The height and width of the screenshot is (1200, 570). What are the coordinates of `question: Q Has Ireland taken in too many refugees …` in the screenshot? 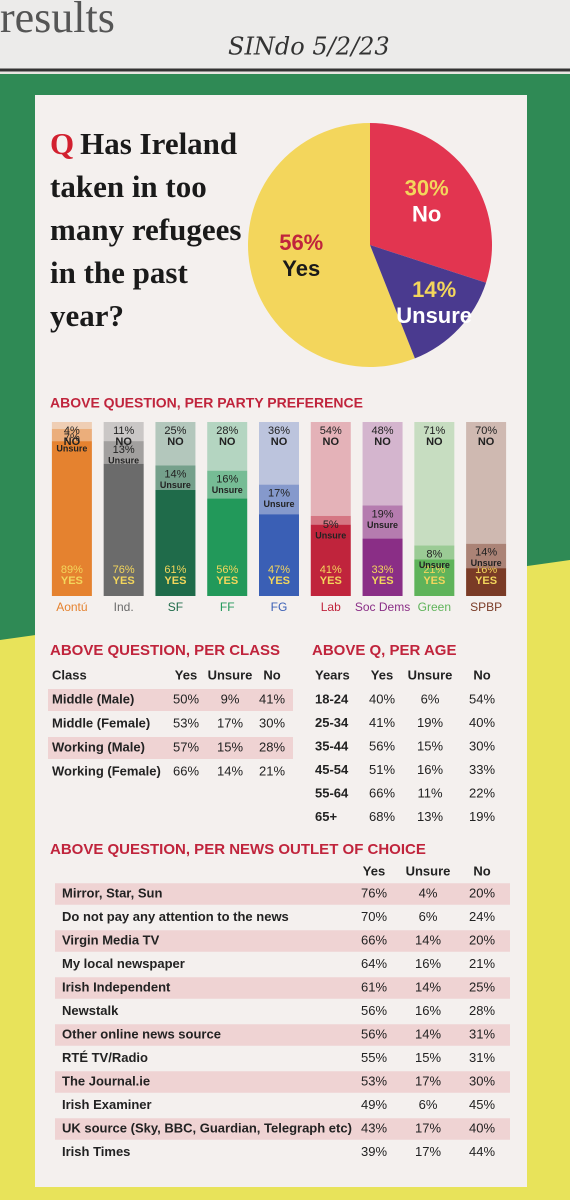 It's located at (157, 229).